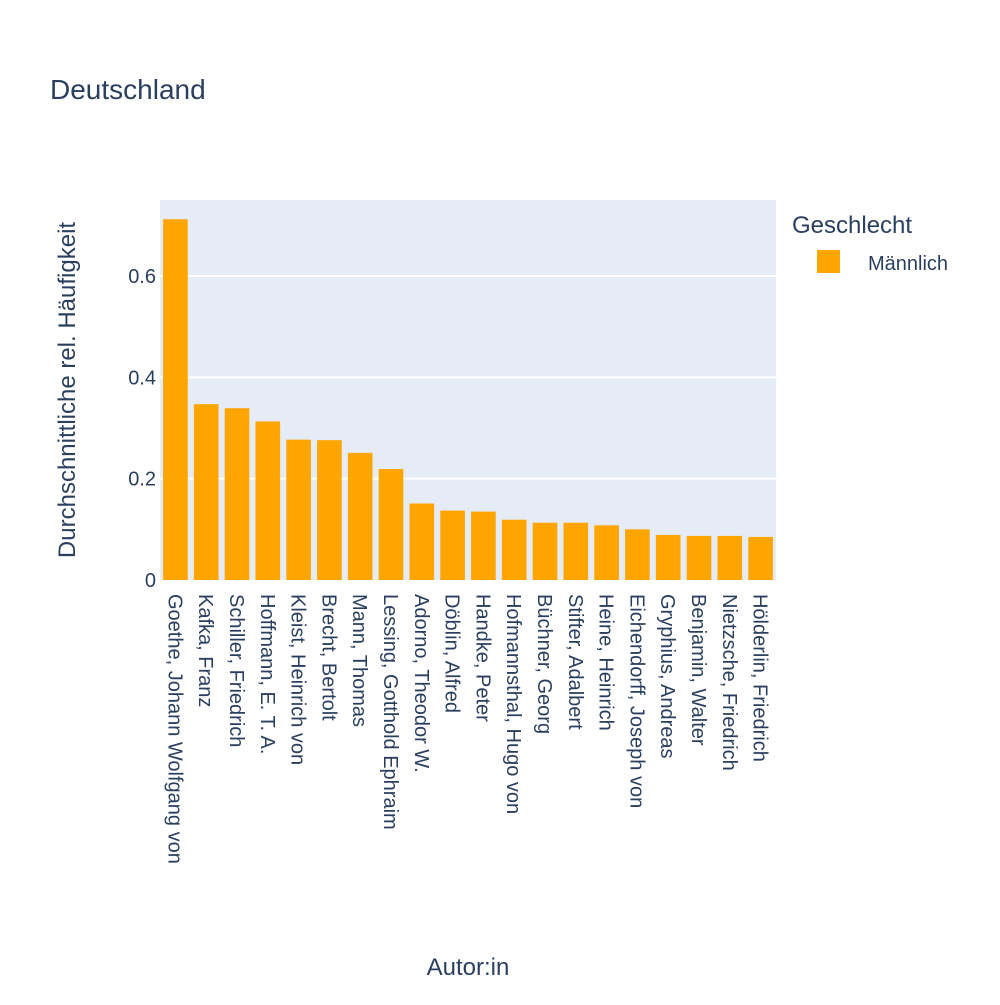 The width and height of the screenshot is (1000, 1005). What do you see at coordinates (236, 670) in the screenshot?
I see `x-tick-label: Schiller, Friedrich` at bounding box center [236, 670].